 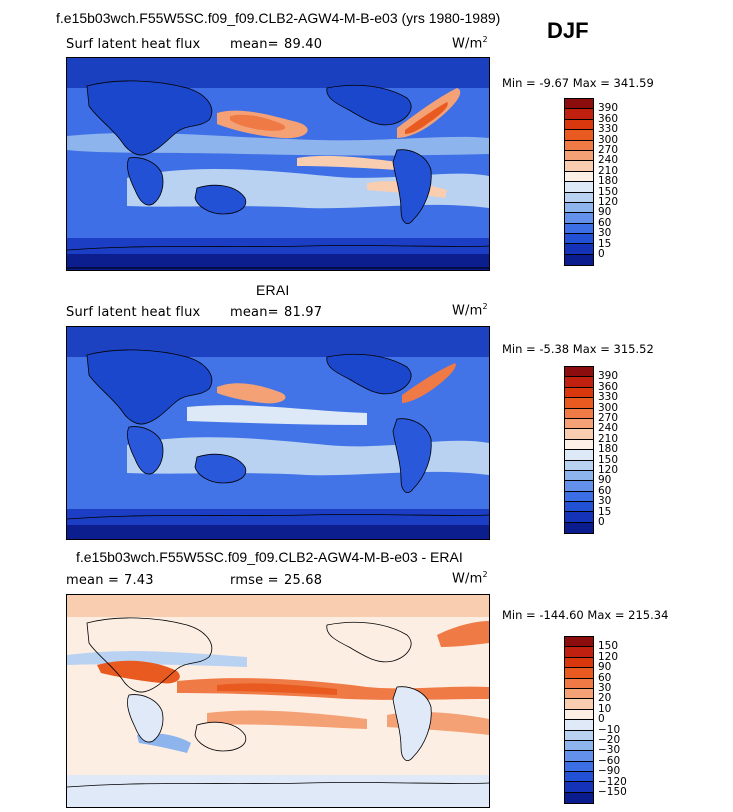 What do you see at coordinates (139, 580) in the screenshot?
I see `panel3-mean-value: 7.43` at bounding box center [139, 580].